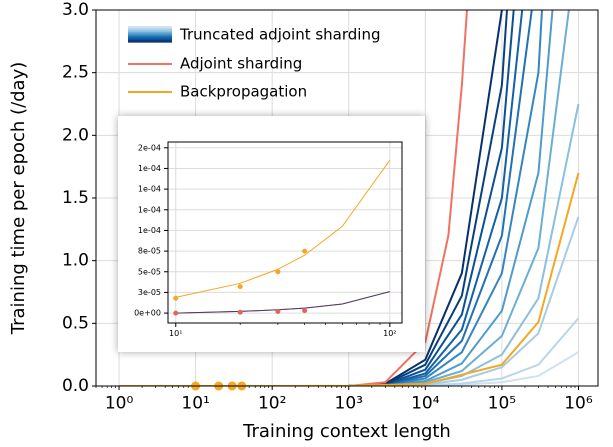 The height and width of the screenshot is (447, 613). I want to click on y-tick-label: 0.5, so click(75, 323).